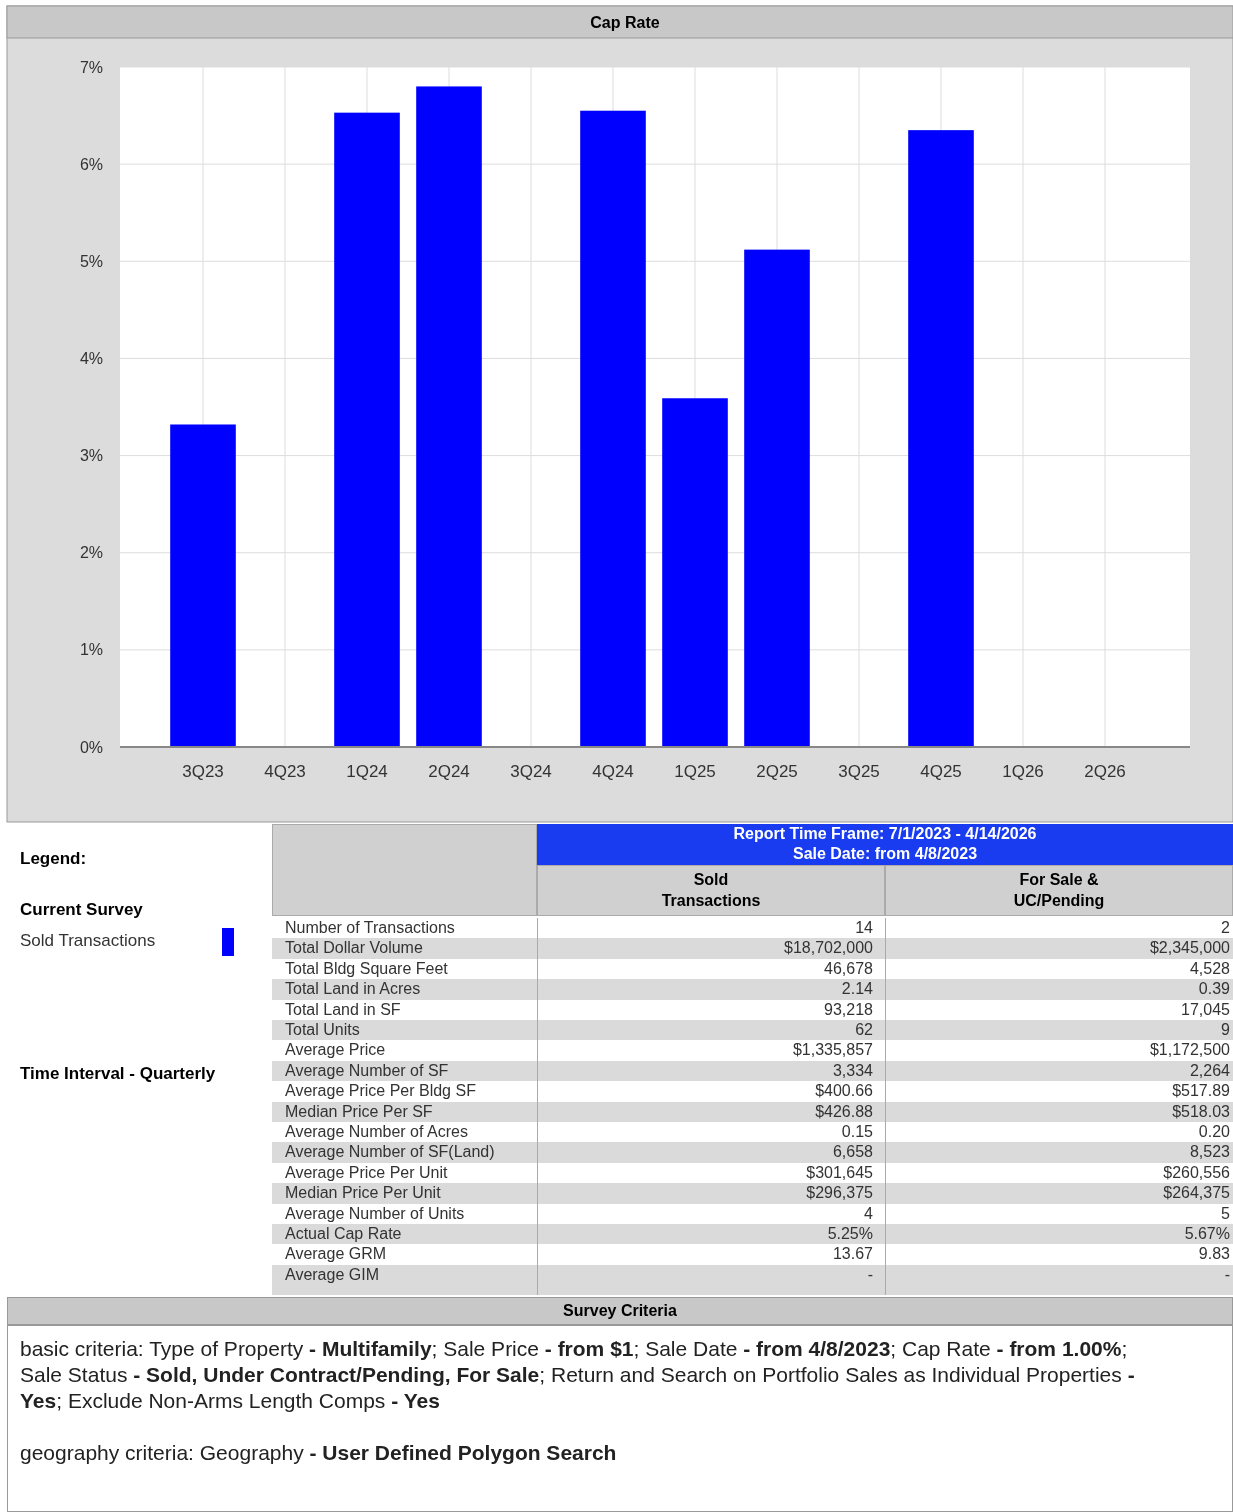 This screenshot has height=1512, width=1233. Describe the element at coordinates (620, 1311) in the screenshot. I see `text: Survey Criteria` at that location.